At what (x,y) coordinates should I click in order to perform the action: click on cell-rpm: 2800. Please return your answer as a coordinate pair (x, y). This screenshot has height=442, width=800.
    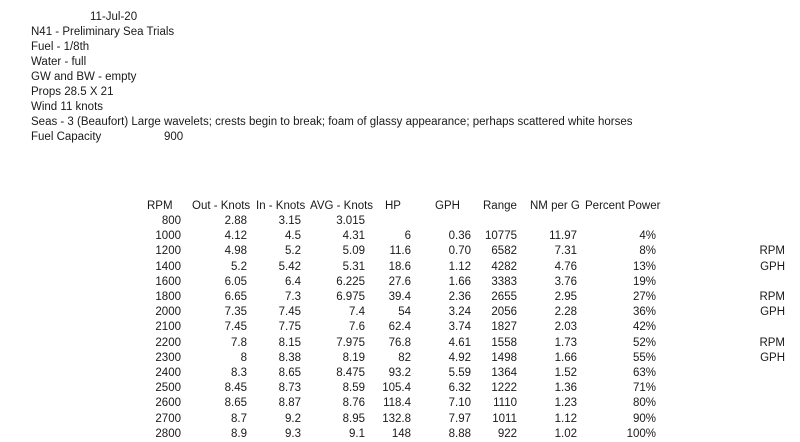
    Looking at the image, I should click on (168, 434).